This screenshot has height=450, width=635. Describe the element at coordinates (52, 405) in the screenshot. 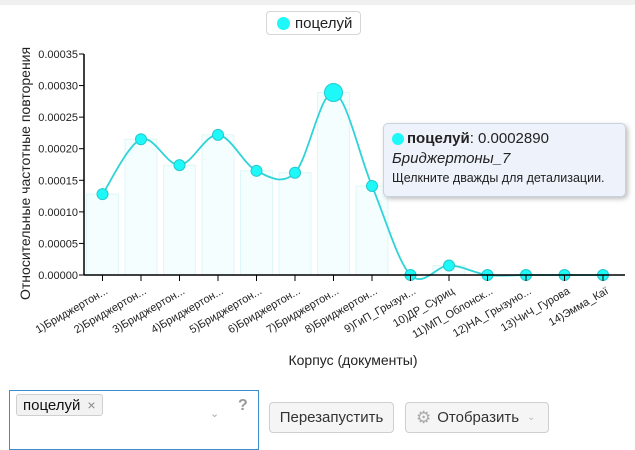

I see `term-tag-label: поцелуй` at that location.